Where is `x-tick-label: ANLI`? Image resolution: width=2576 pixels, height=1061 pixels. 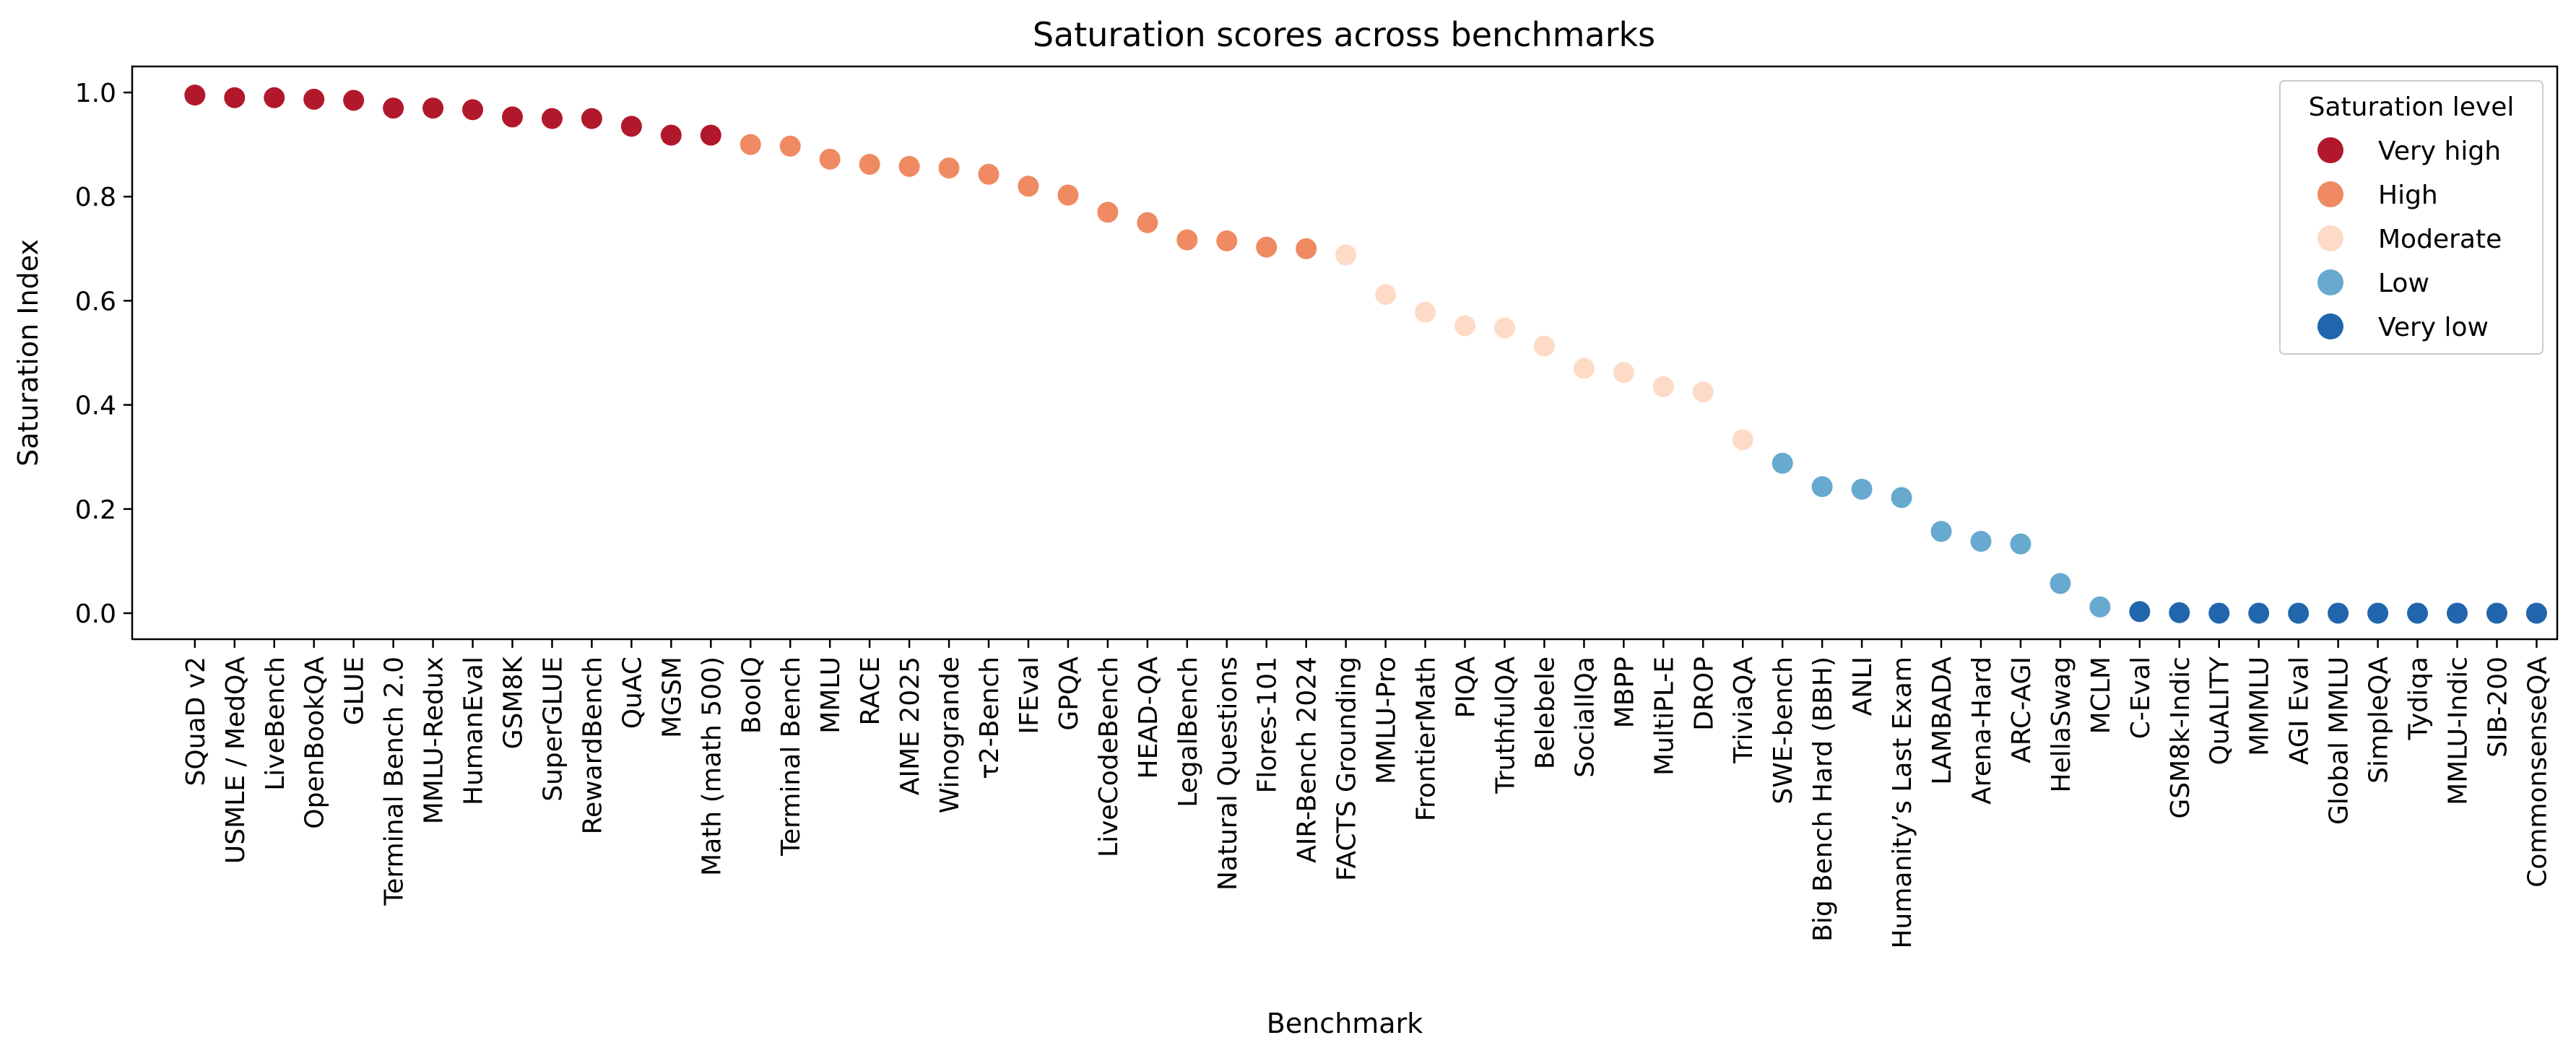
x-tick-label: ANLI is located at coordinates (1863, 686).